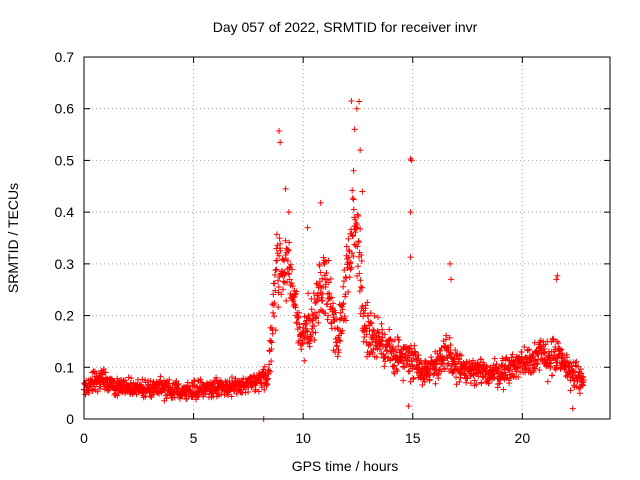  Describe the element at coordinates (194, 438) in the screenshot. I see `x-tick-label: 5` at that location.